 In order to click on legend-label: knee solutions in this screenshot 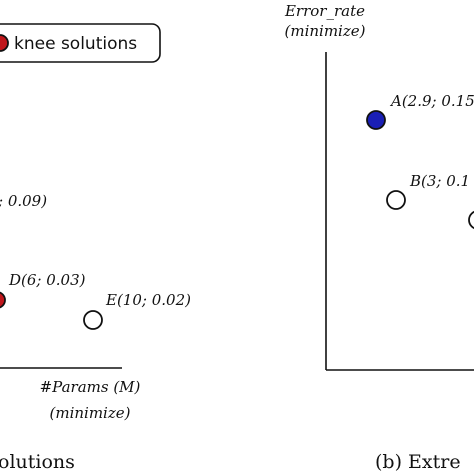, I will do `click(75, 44)`.